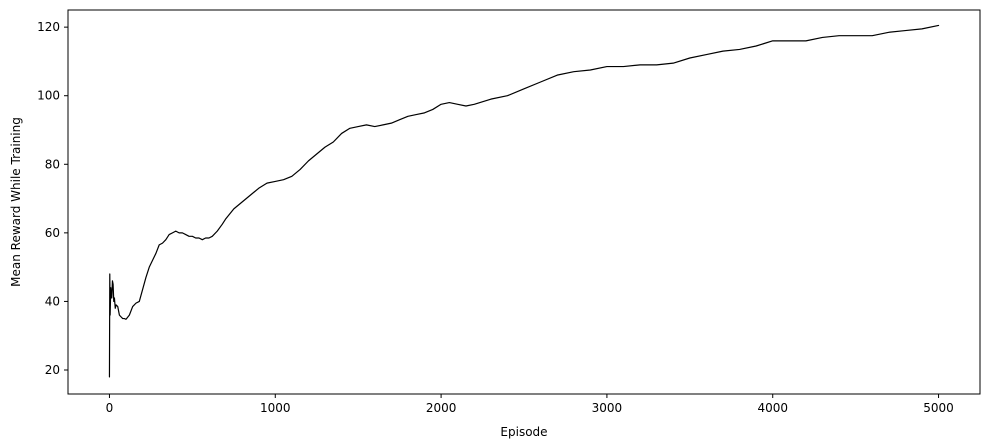 The height and width of the screenshot is (448, 1005). What do you see at coordinates (48, 27) in the screenshot?
I see `y-tick-label: 120` at bounding box center [48, 27].